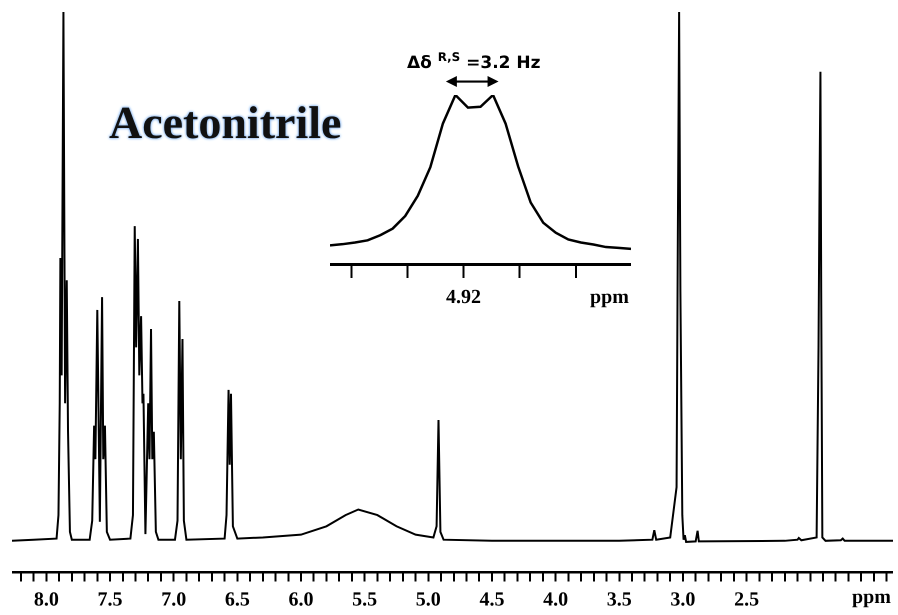  I want to click on x-tick-label: 4.5, so click(491, 599).